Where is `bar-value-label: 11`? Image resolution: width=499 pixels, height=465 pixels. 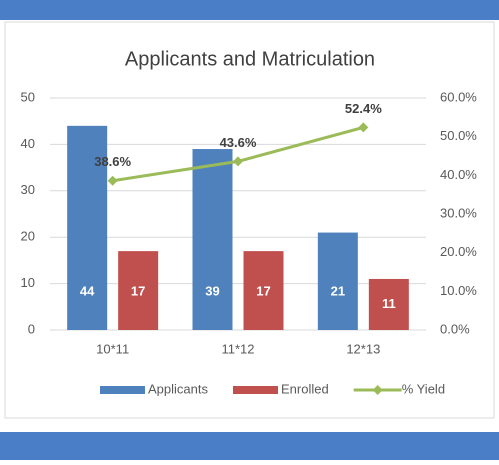 bar-value-label: 11 is located at coordinates (389, 303).